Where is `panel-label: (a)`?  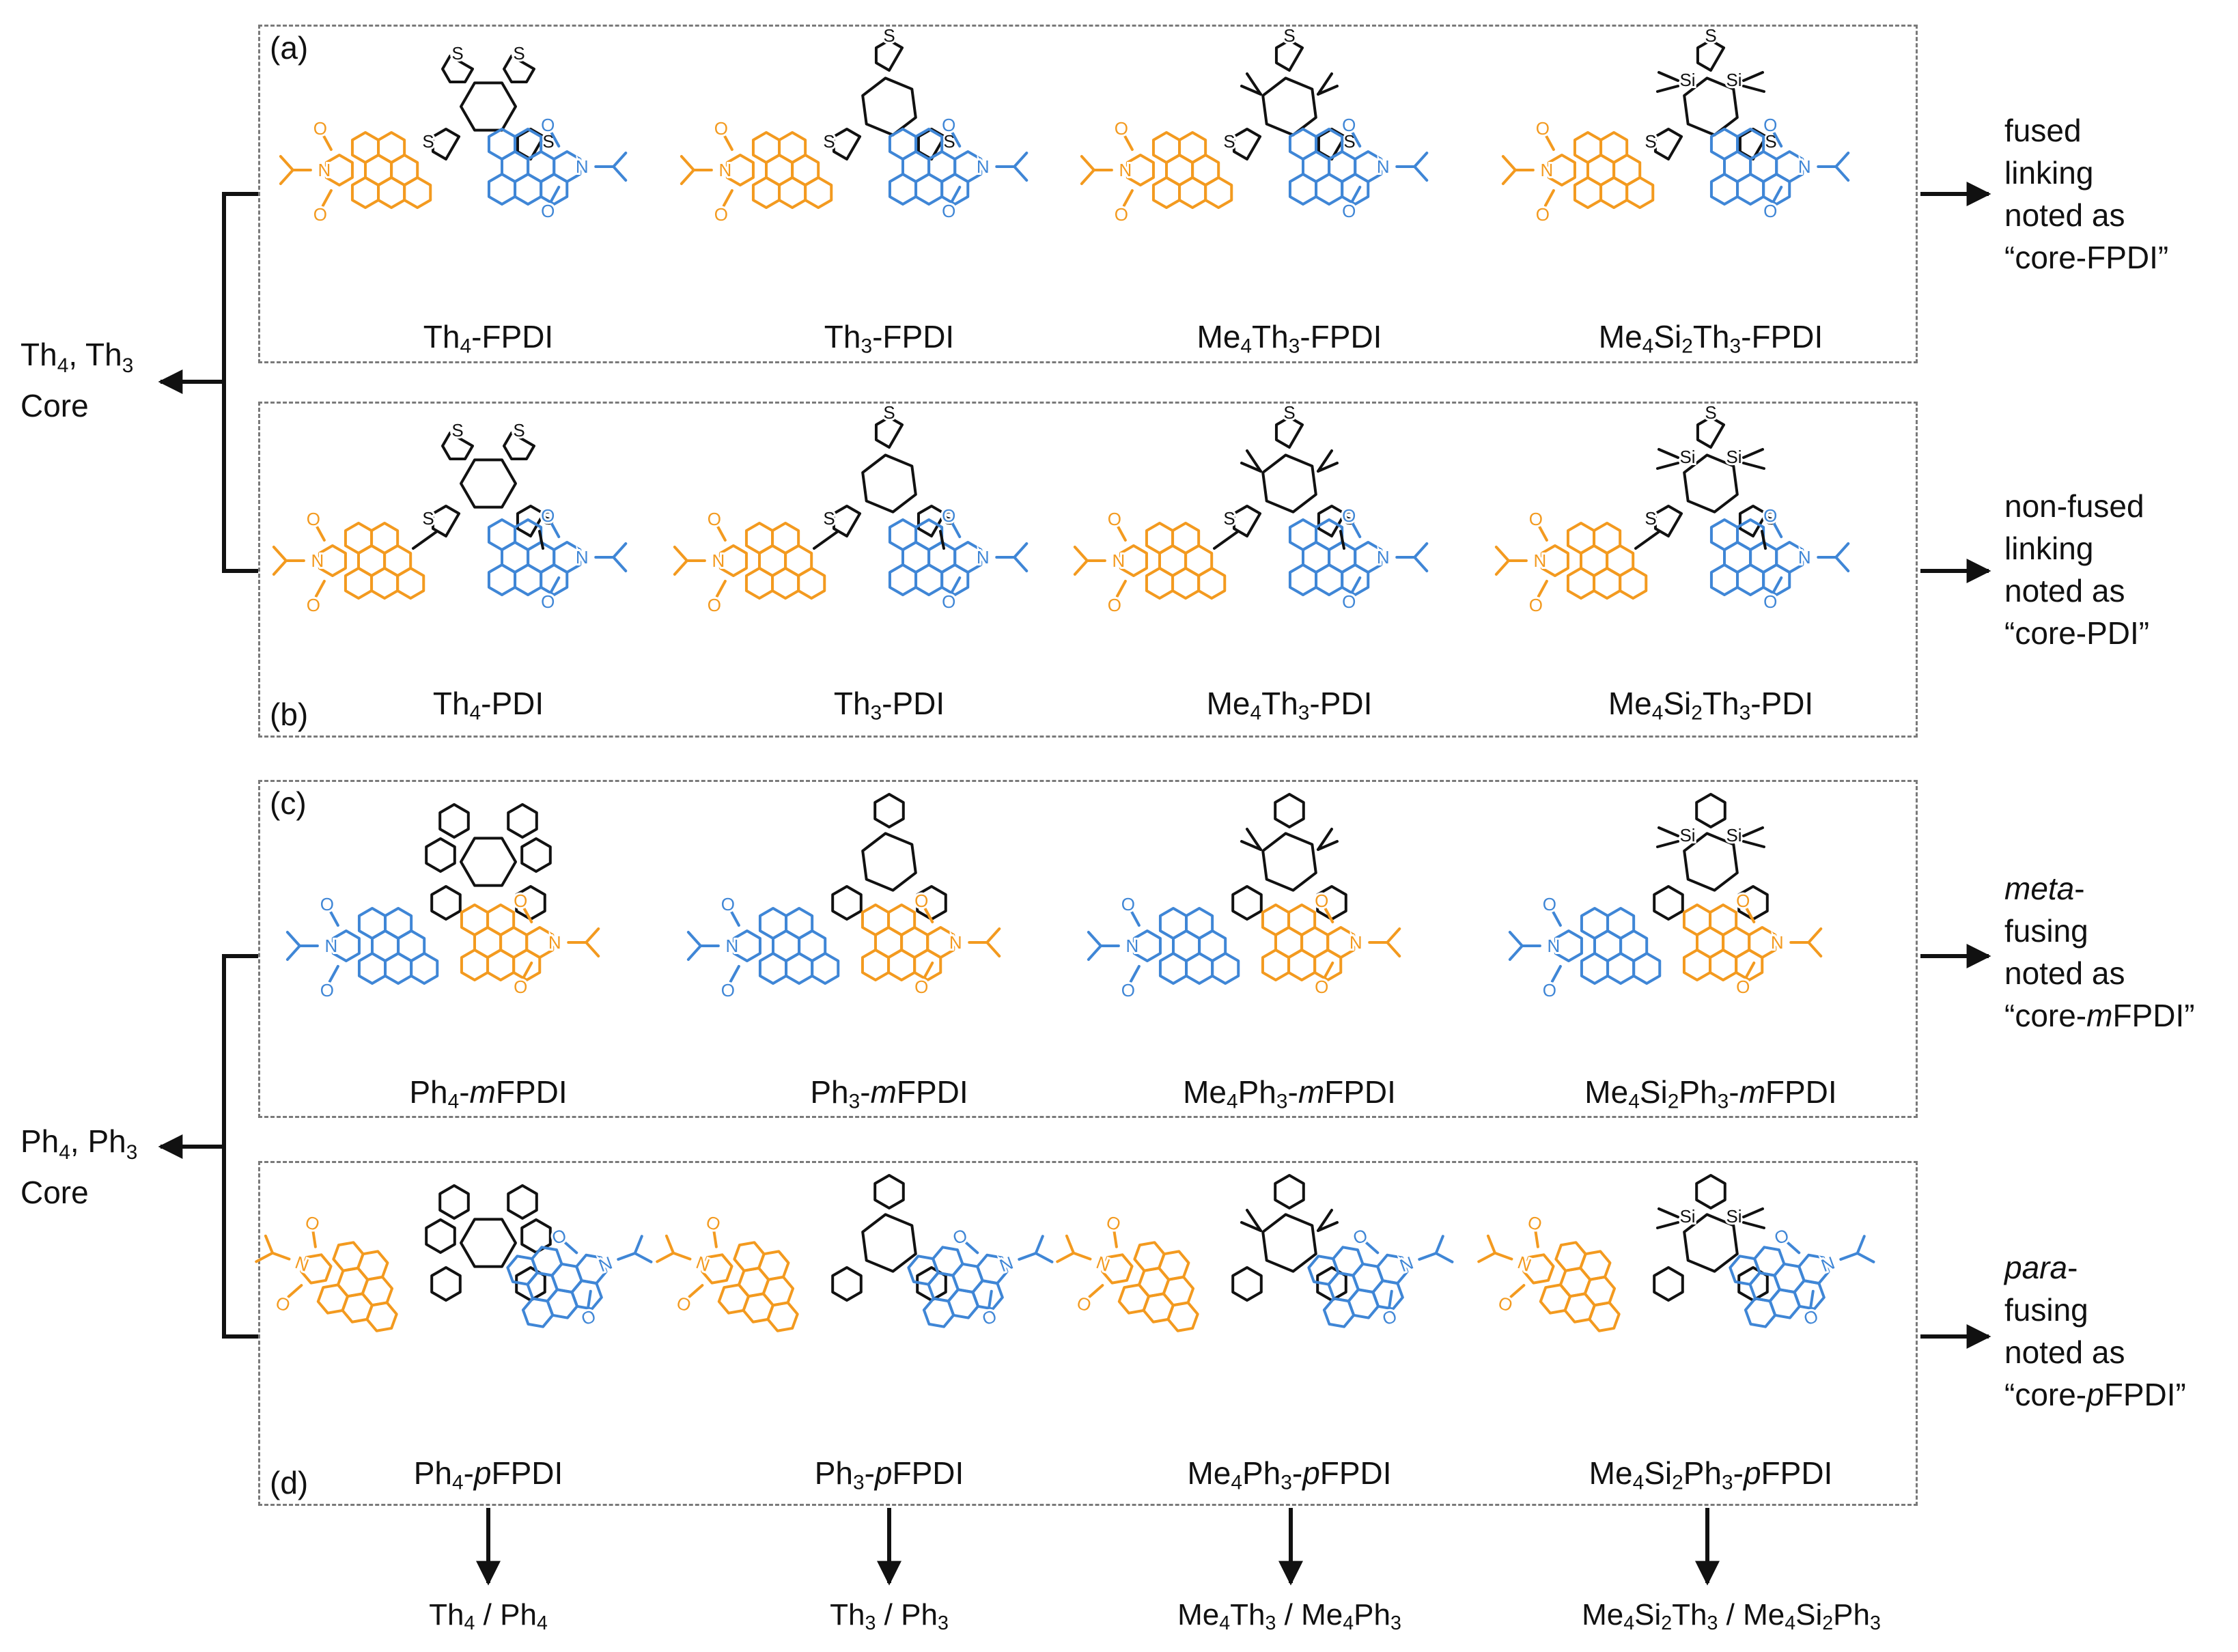
panel-label: (a) is located at coordinates (289, 48).